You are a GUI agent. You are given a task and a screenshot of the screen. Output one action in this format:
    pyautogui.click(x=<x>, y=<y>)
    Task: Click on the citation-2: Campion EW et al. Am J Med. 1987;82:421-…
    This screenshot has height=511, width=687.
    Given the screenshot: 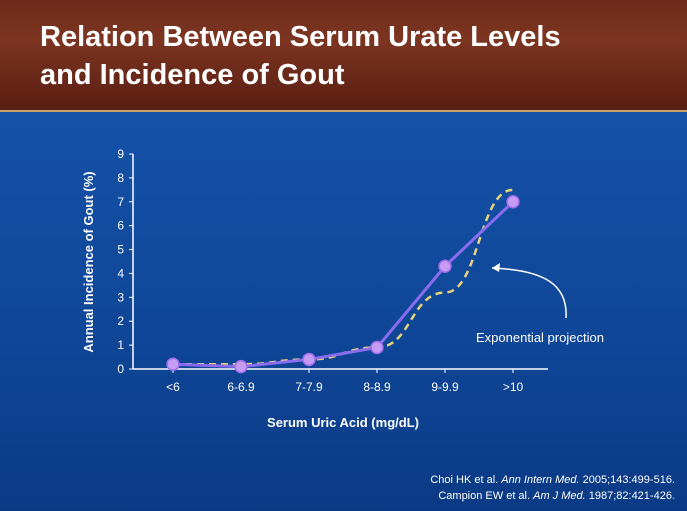 What is the action you would take?
    pyautogui.click(x=552, y=496)
    